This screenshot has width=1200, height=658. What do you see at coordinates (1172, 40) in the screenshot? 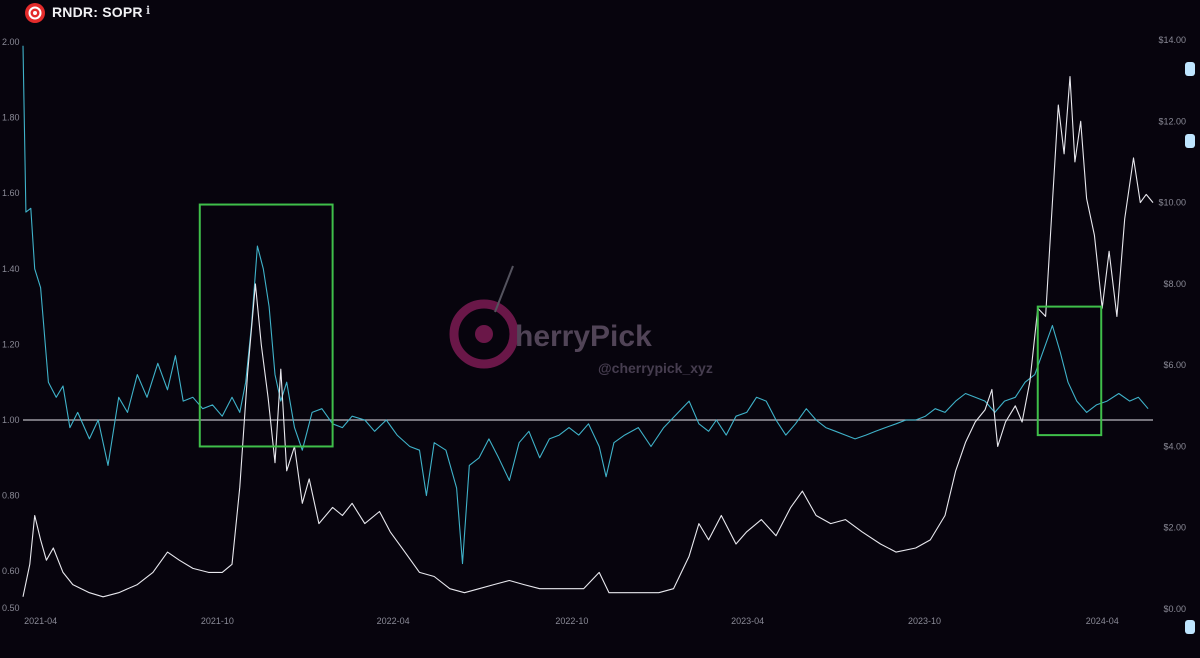
I see `y-right-tick-label: $14.00` at bounding box center [1172, 40].